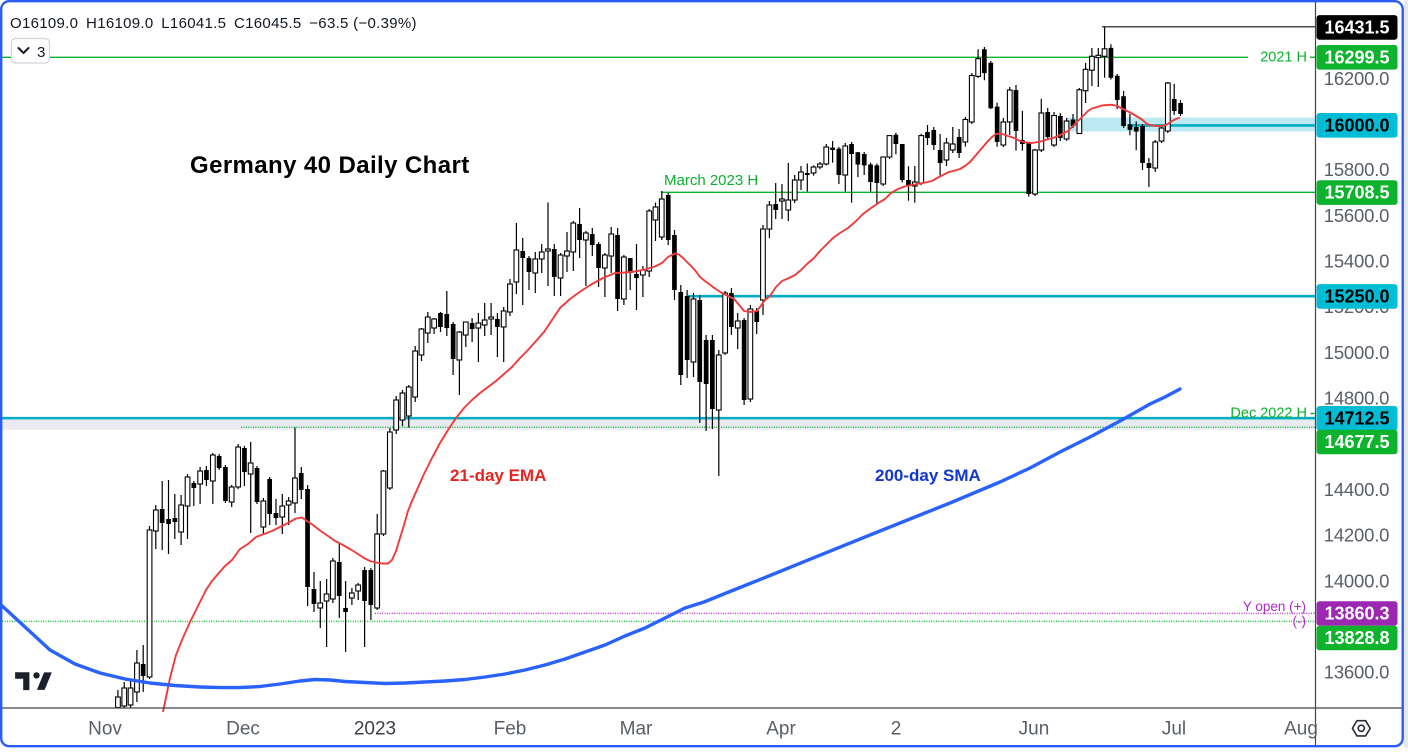  What do you see at coordinates (1034, 729) in the screenshot?
I see `svg-text: Jun` at bounding box center [1034, 729].